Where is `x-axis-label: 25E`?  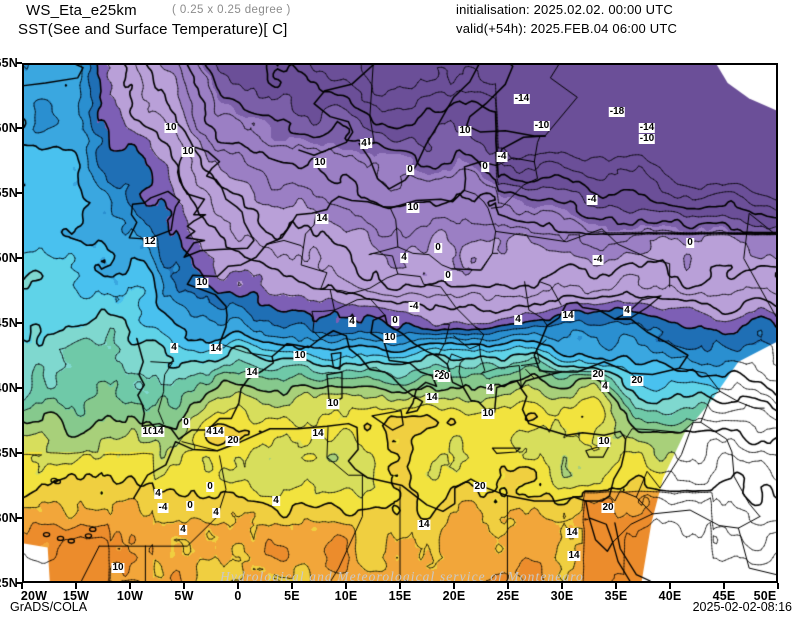
x-axis-label: 25E is located at coordinates (508, 596).